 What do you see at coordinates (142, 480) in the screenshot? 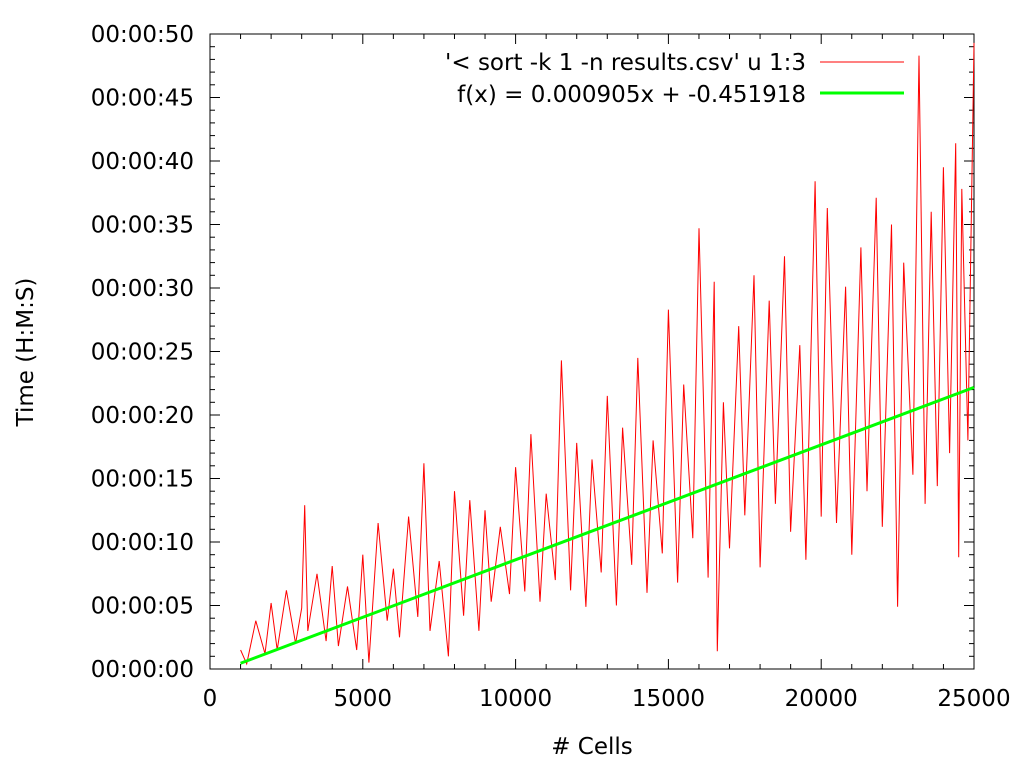
I see `y-tick-label: 00:00:15` at bounding box center [142, 480].